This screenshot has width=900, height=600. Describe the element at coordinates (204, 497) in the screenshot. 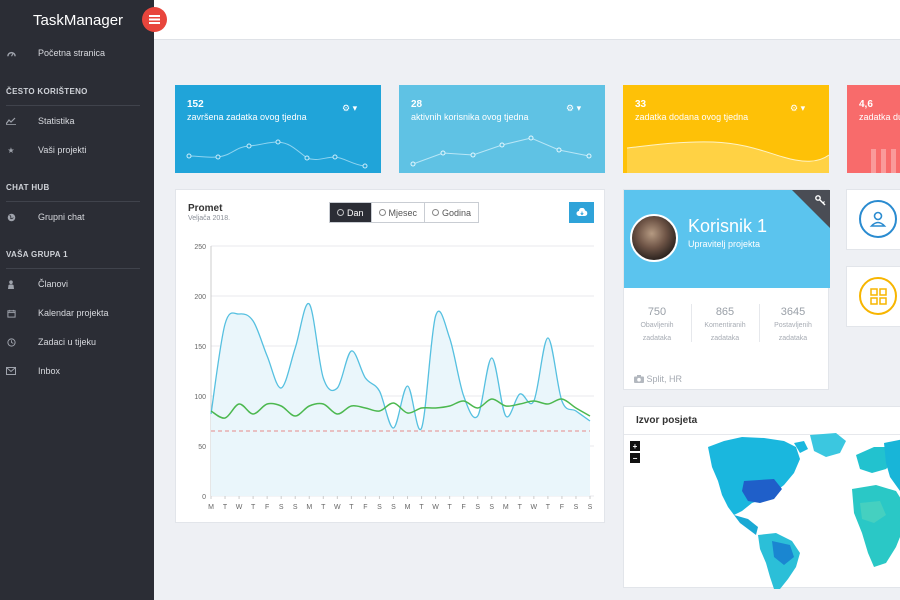

I see `y-tick-label: 0` at that location.